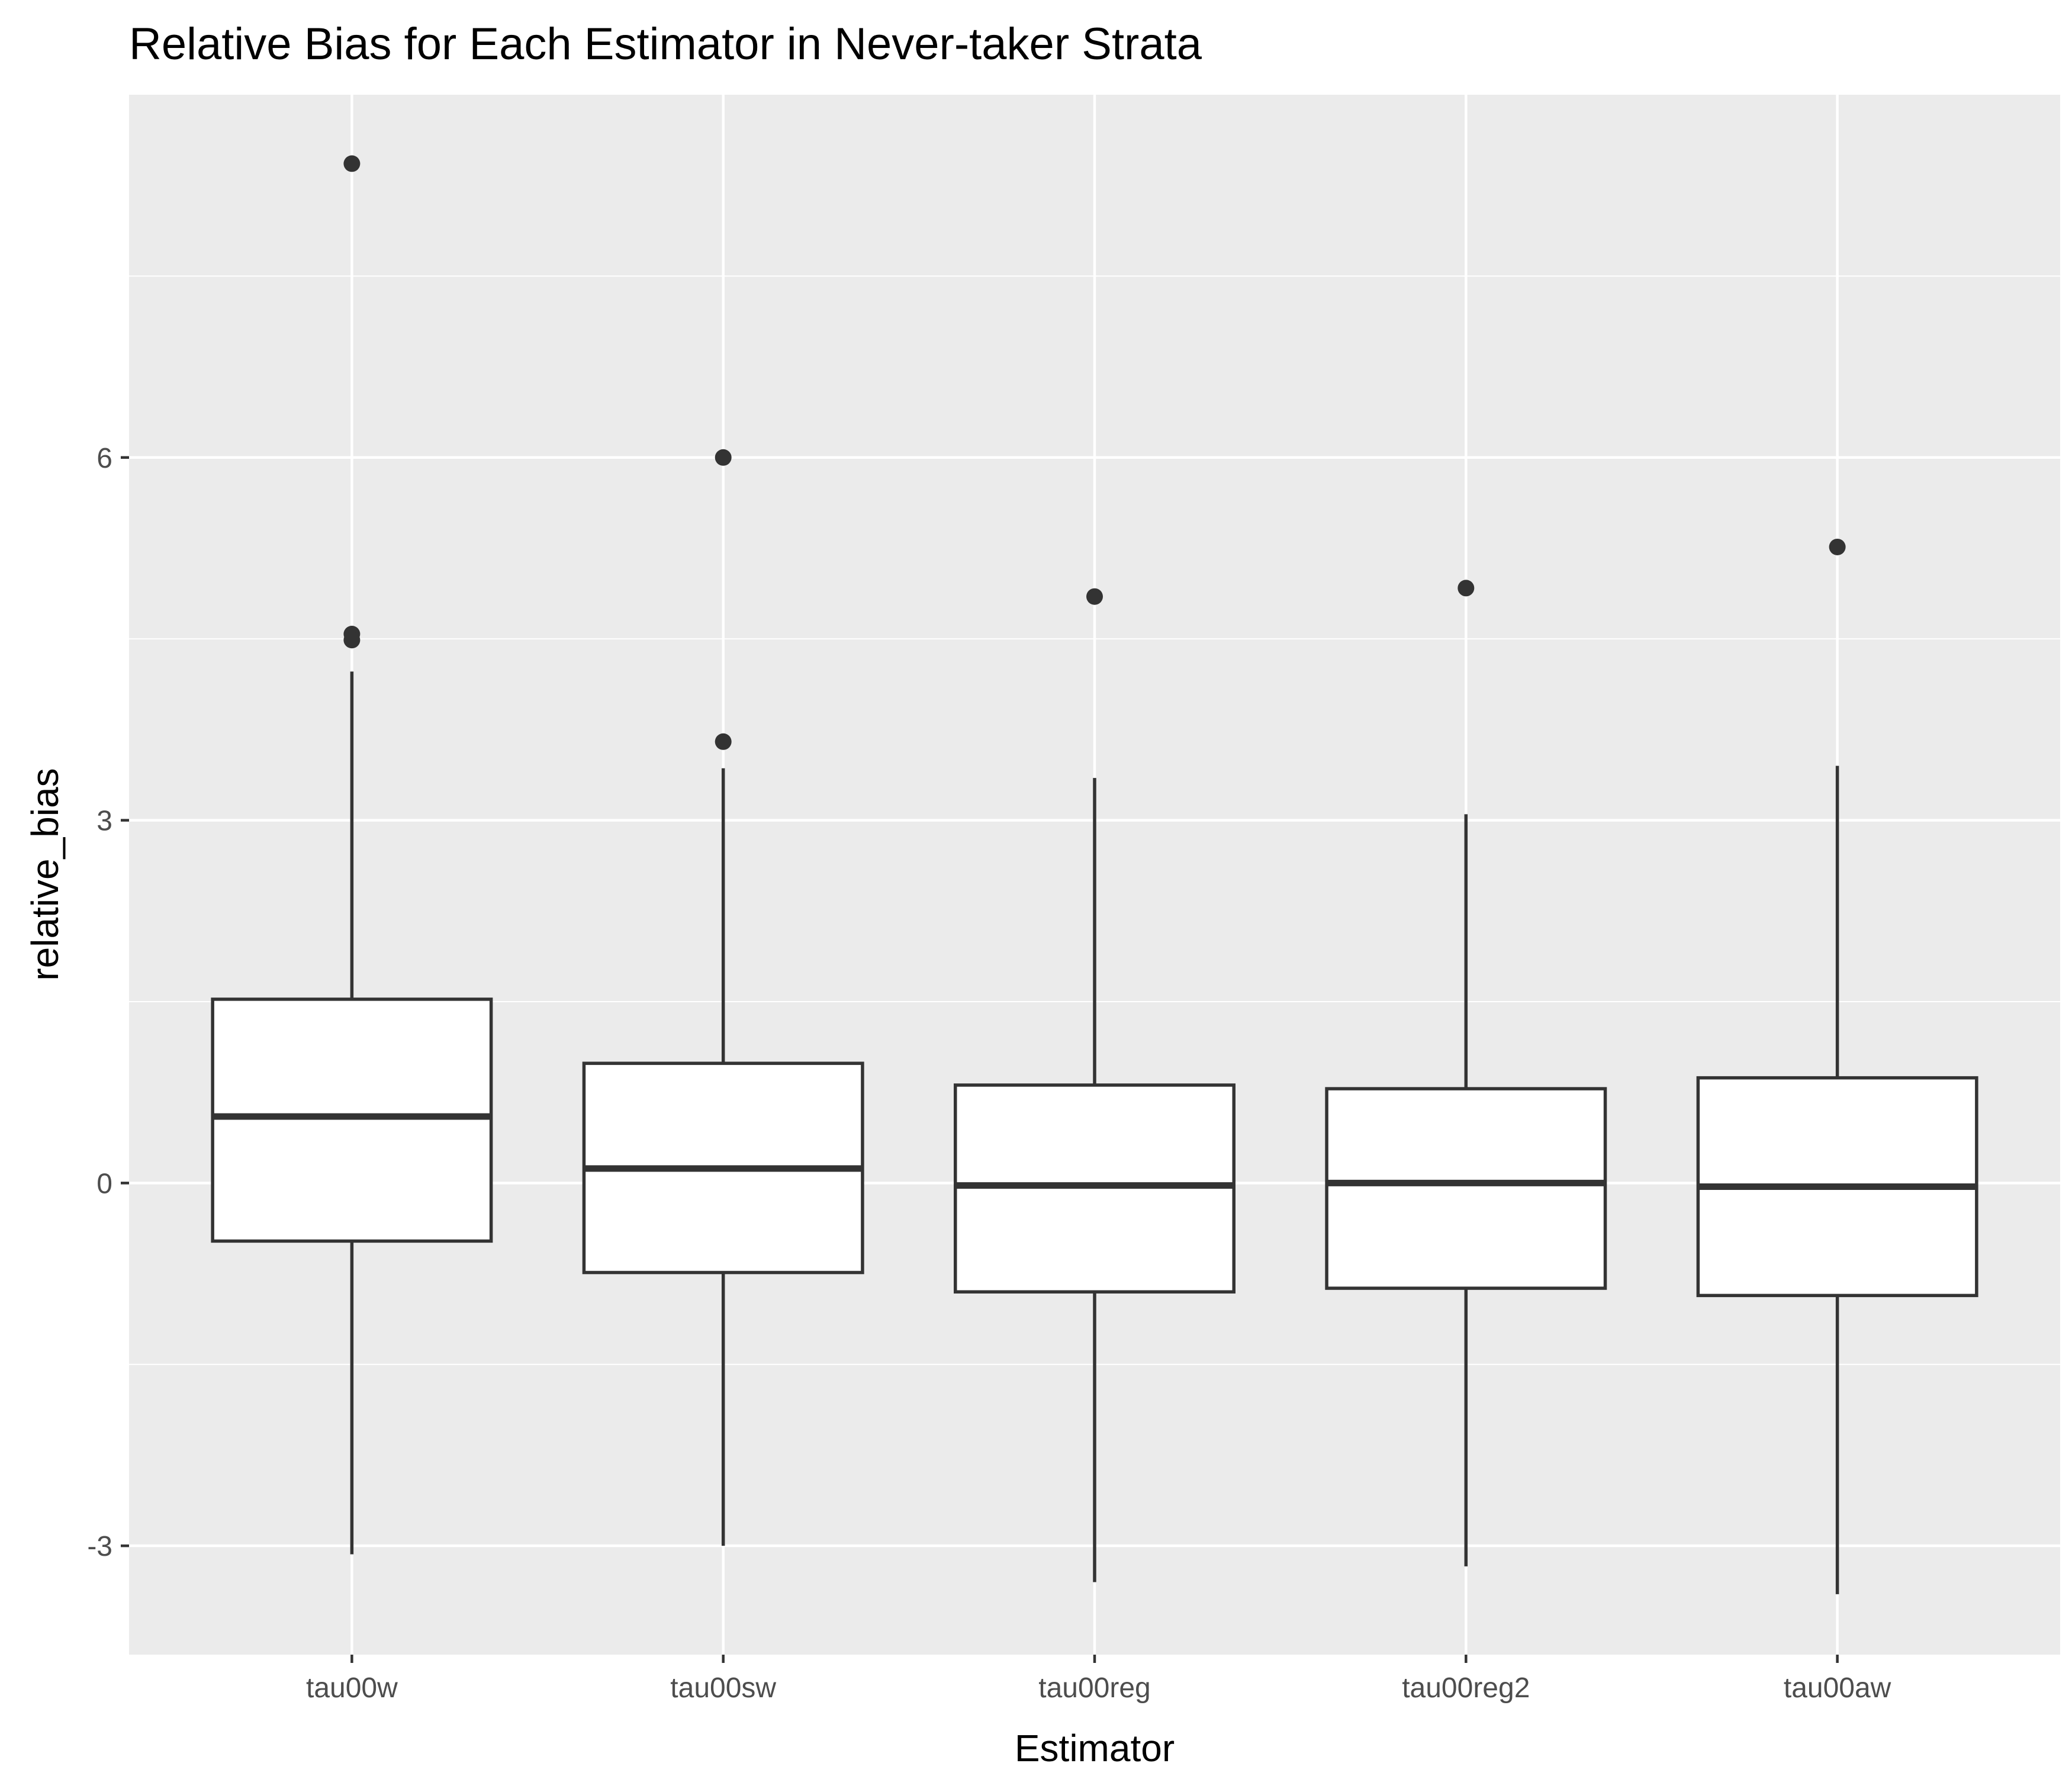  Describe the element at coordinates (1466, 1688) in the screenshot. I see `x-tick-label: tau00reg2` at that location.